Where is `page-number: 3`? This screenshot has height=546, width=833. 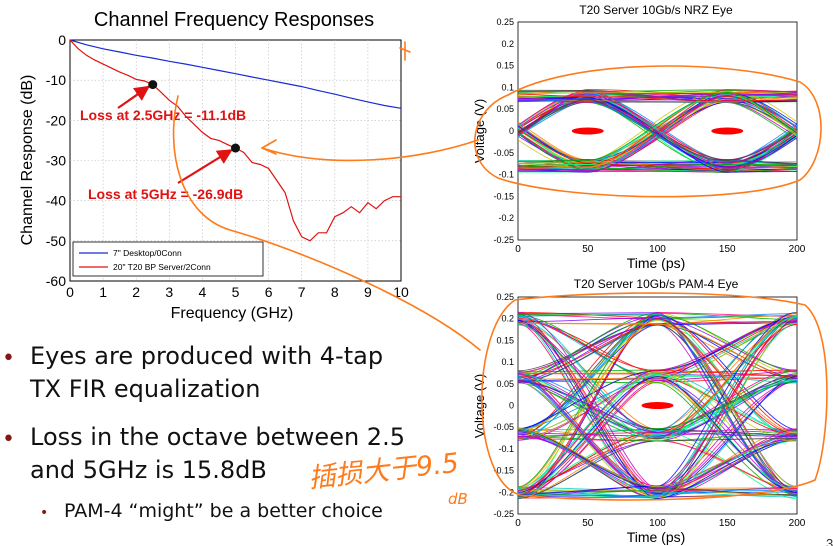
page-number: 3 is located at coordinates (829, 541).